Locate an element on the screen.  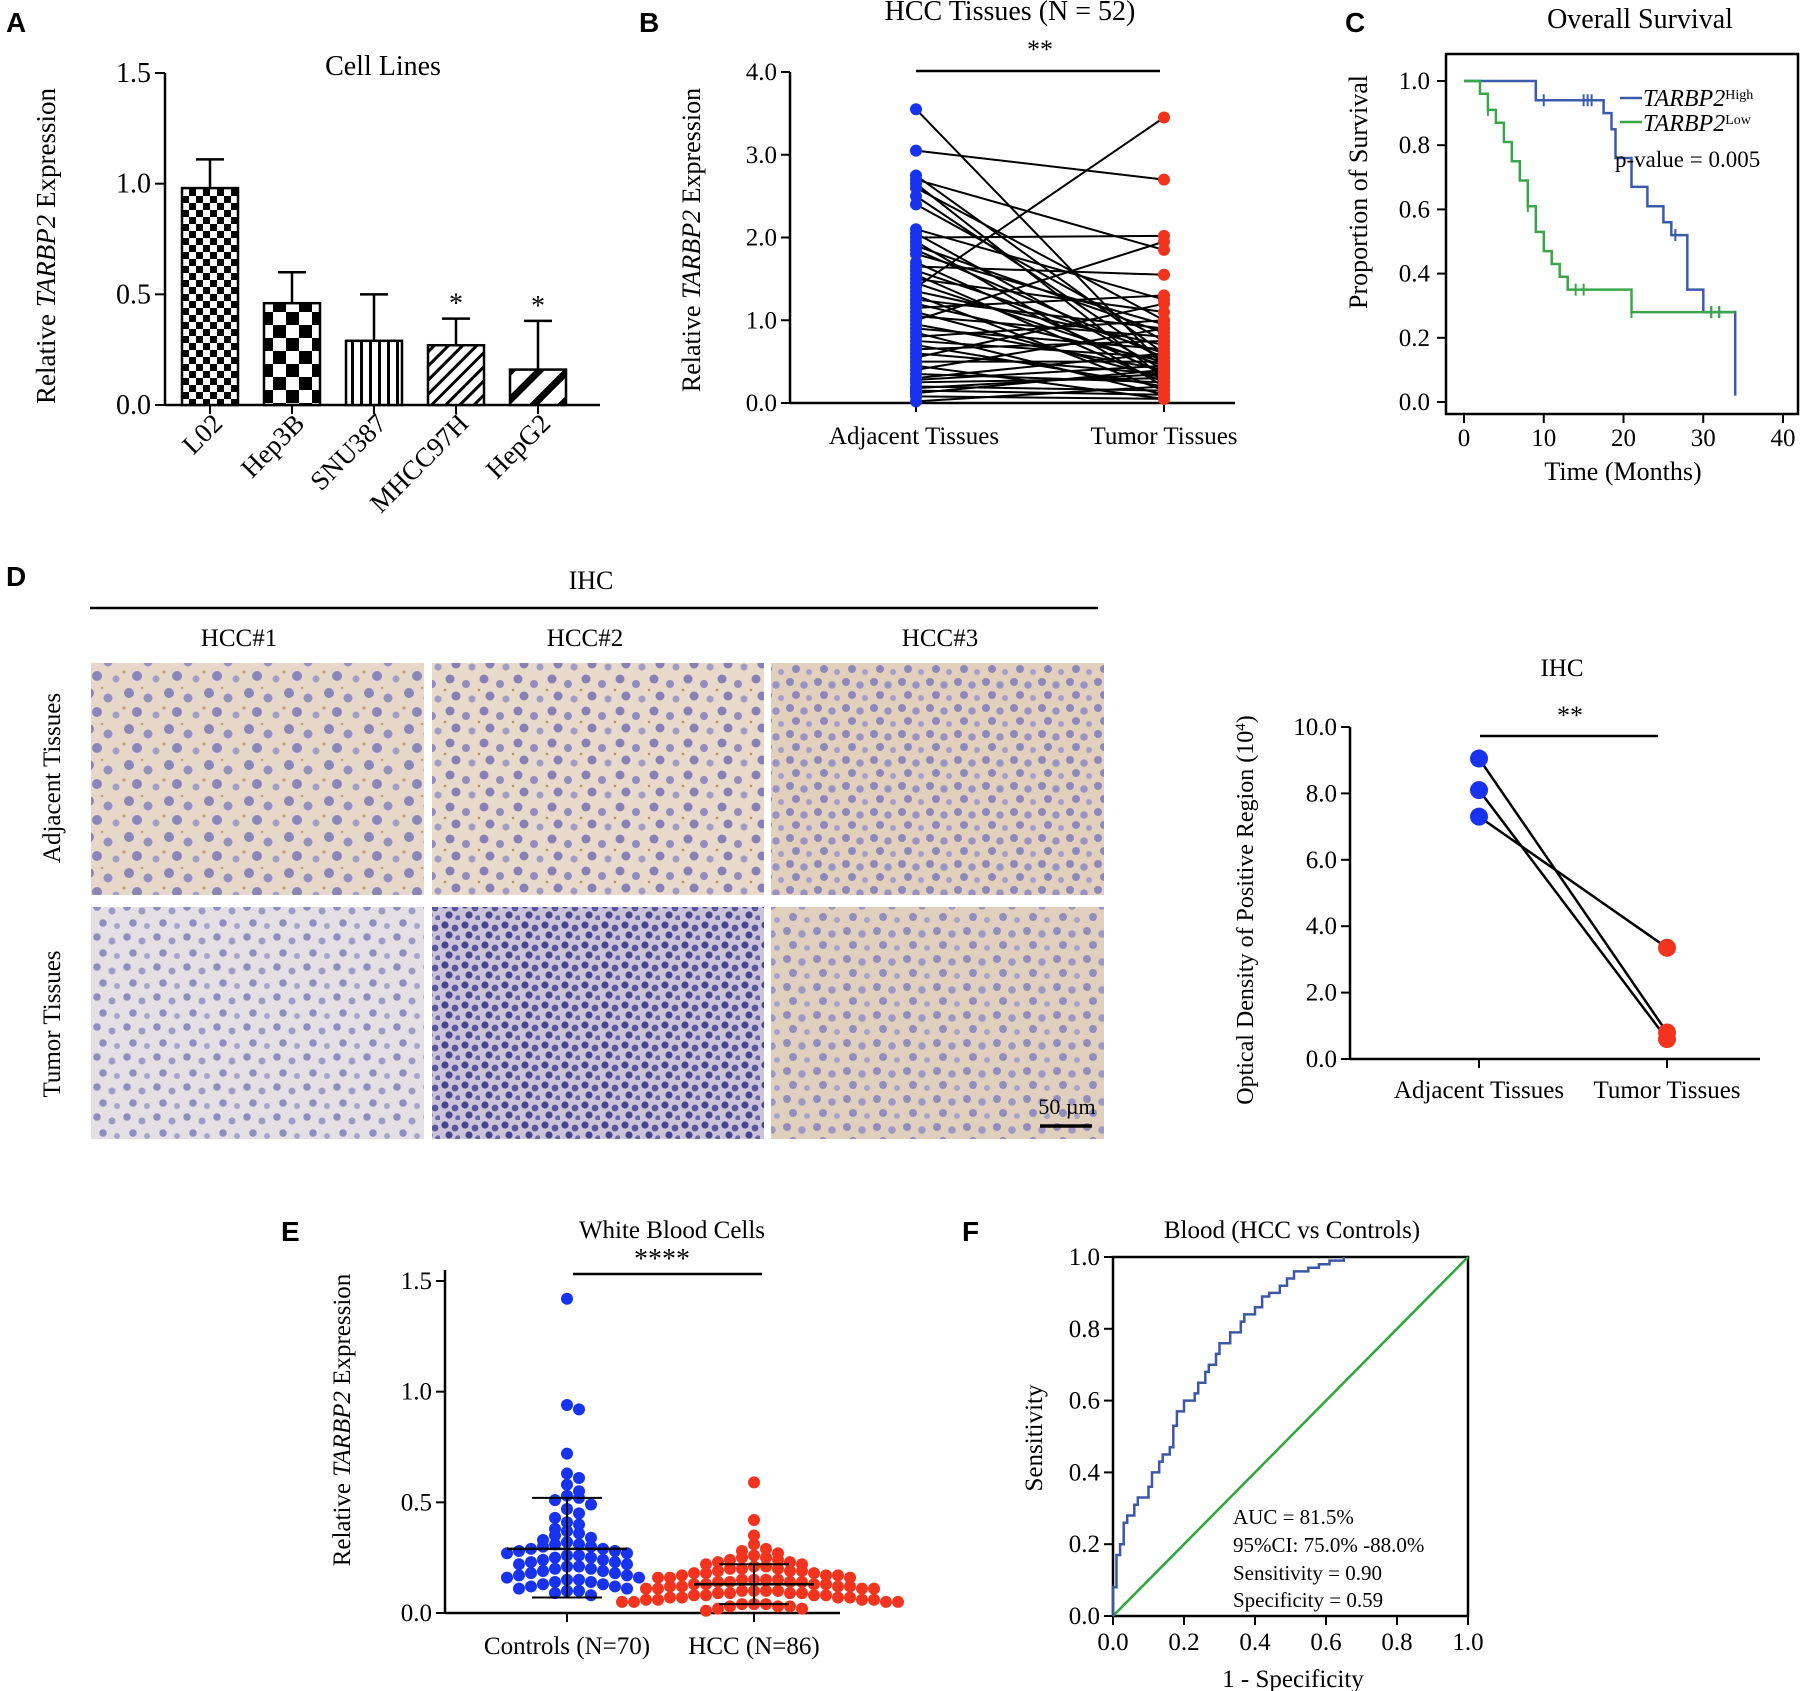
ihc-row-tumor: Tumor Tissues is located at coordinates (52, 1023).